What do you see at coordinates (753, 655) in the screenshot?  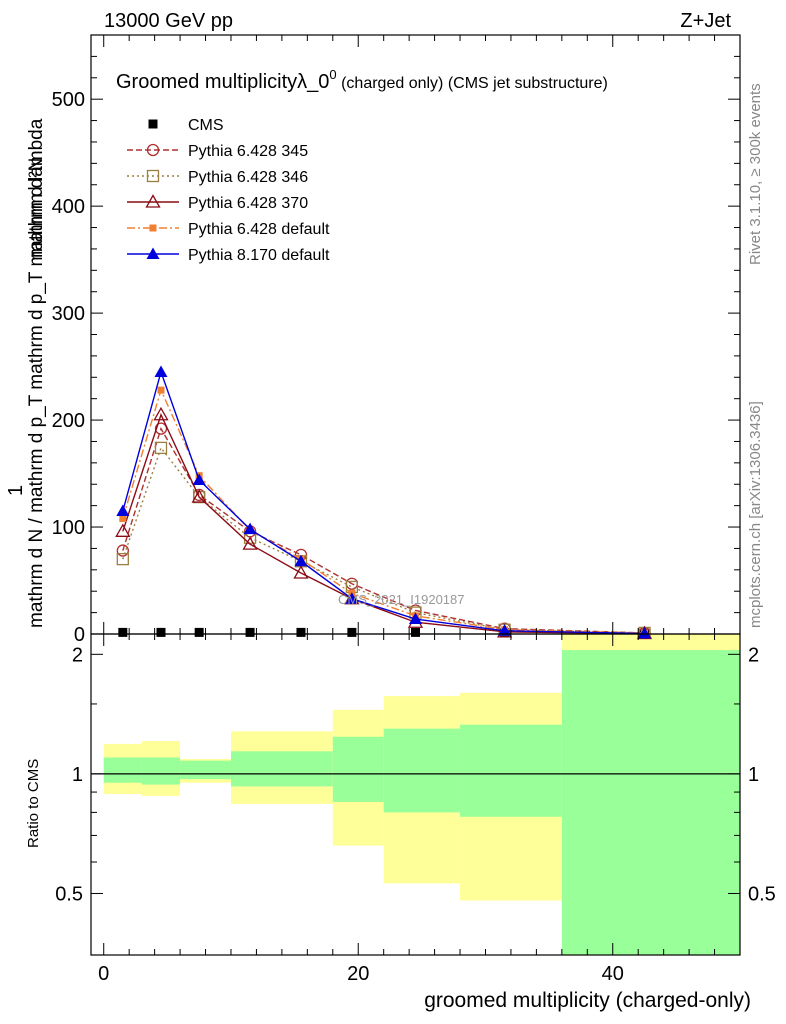 I see `ratio-y-tick-label-right-2: 2` at bounding box center [753, 655].